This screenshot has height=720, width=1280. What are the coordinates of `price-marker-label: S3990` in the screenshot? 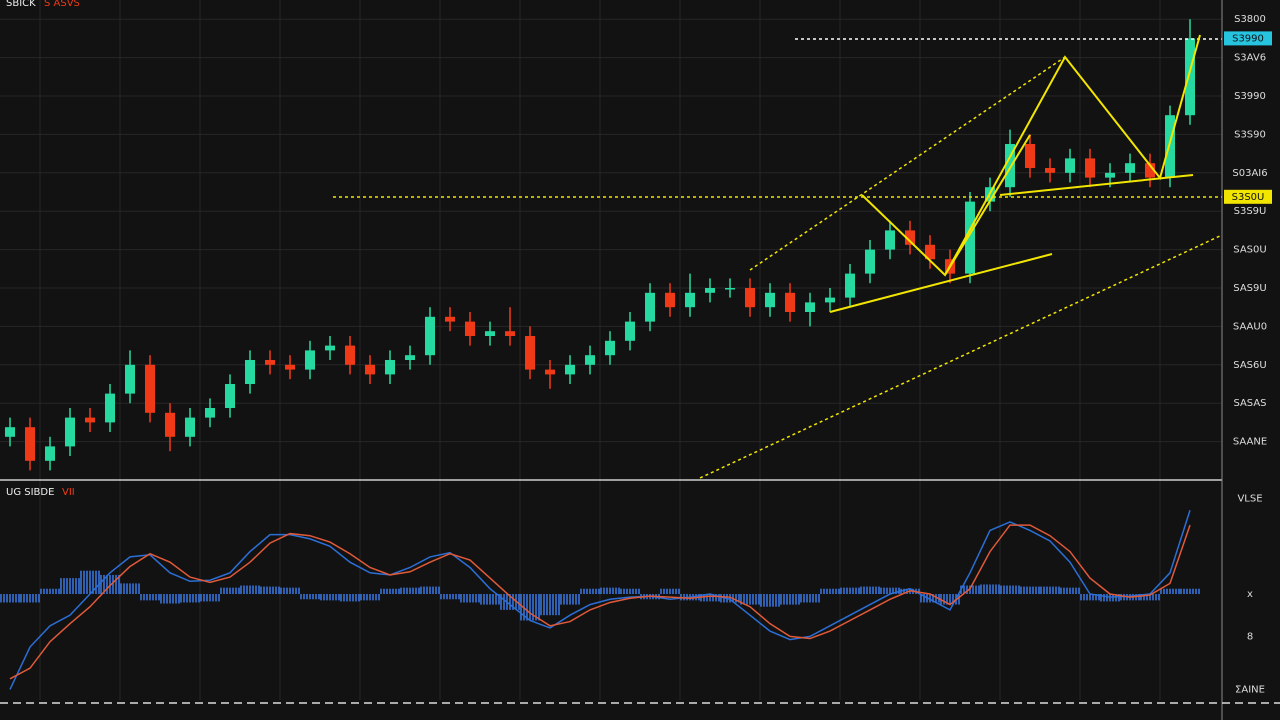 It's located at (1248, 38).